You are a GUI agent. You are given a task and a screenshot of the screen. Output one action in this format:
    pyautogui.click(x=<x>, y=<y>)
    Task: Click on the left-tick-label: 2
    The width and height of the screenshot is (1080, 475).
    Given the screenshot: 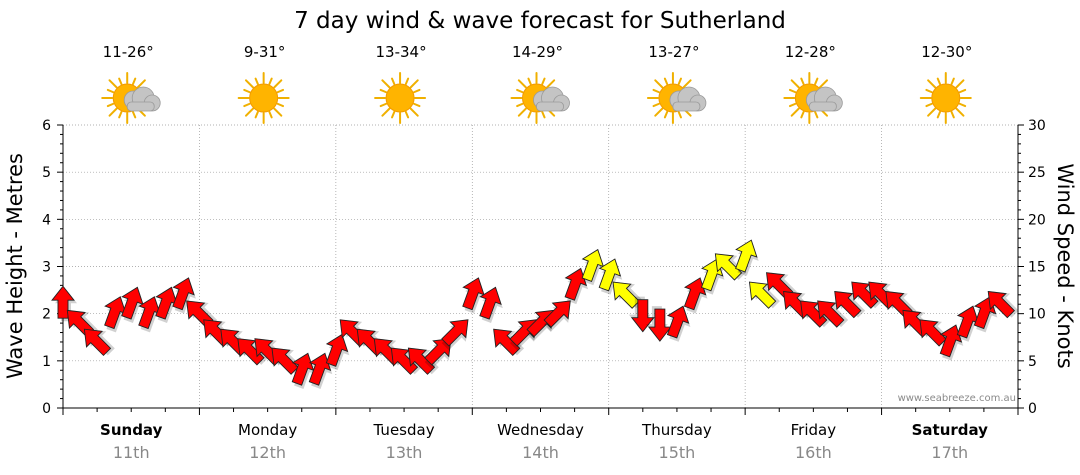 What is the action you would take?
    pyautogui.click(x=46, y=315)
    